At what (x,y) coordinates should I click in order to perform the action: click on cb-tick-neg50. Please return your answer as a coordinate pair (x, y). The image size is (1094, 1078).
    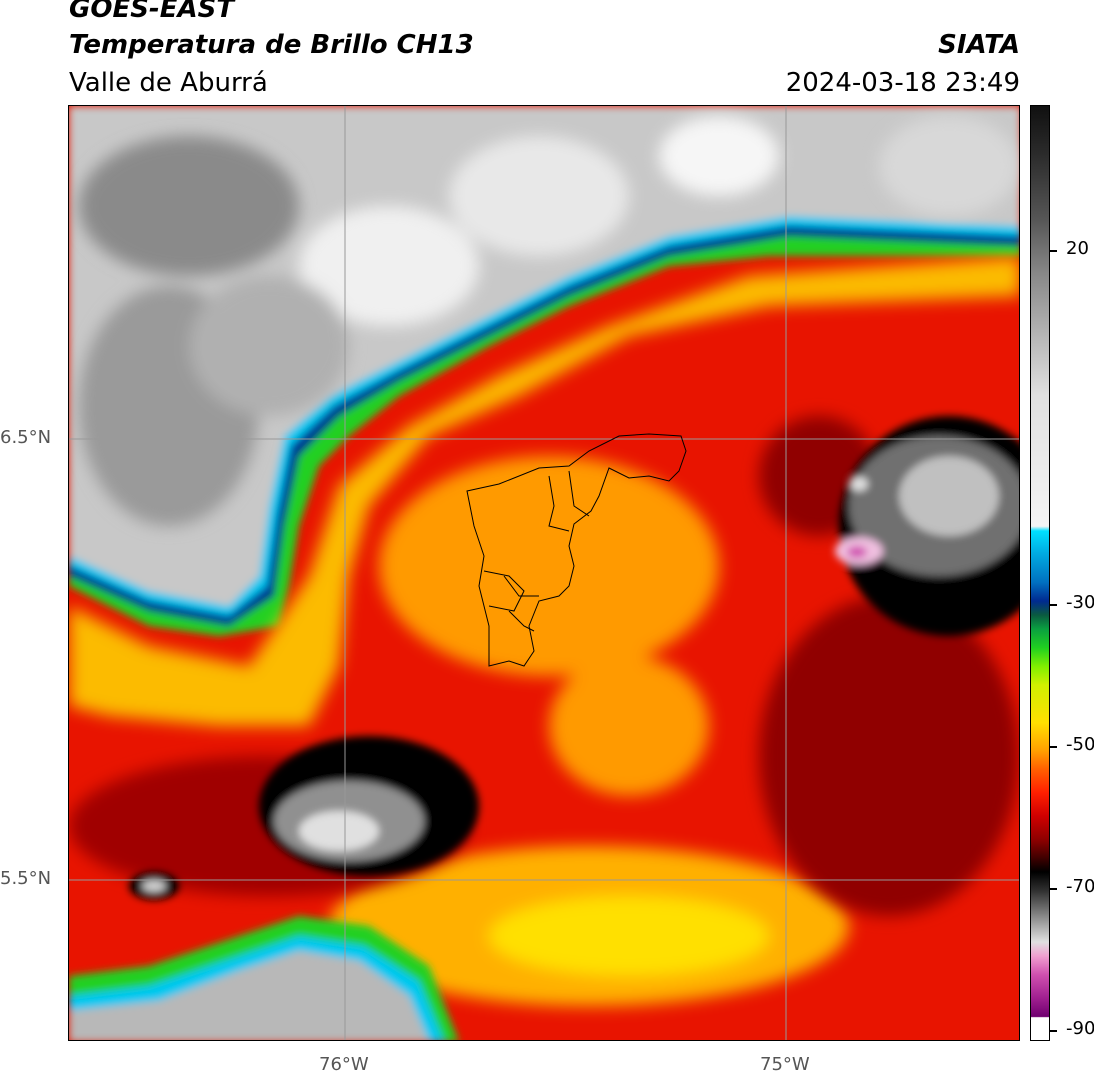
    Looking at the image, I should click on (1053, 747).